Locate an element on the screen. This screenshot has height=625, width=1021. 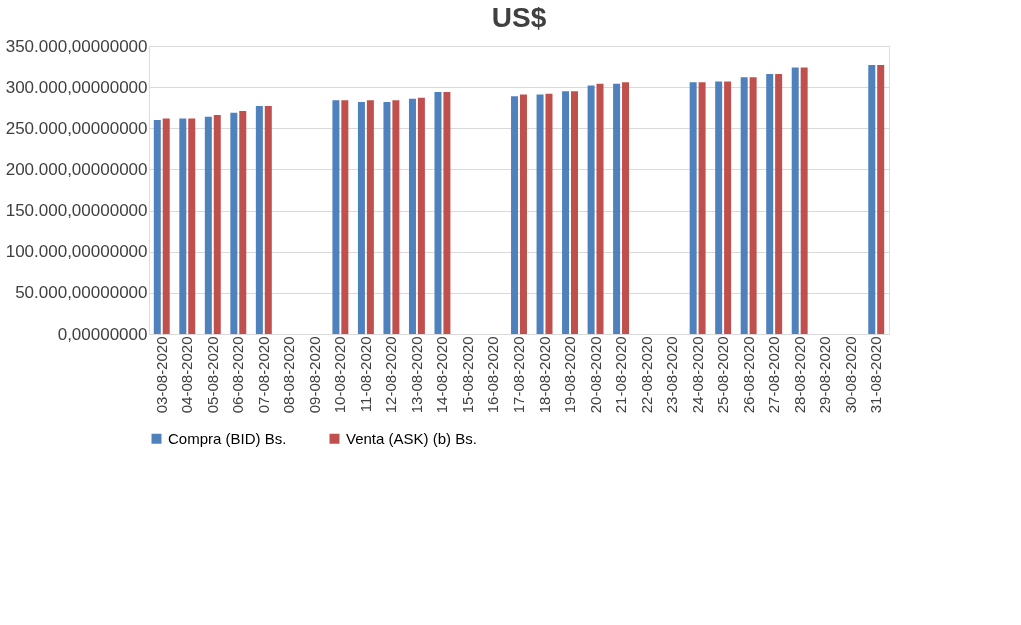
x-tick-label: 07-08-2020 is located at coordinates (263, 375).